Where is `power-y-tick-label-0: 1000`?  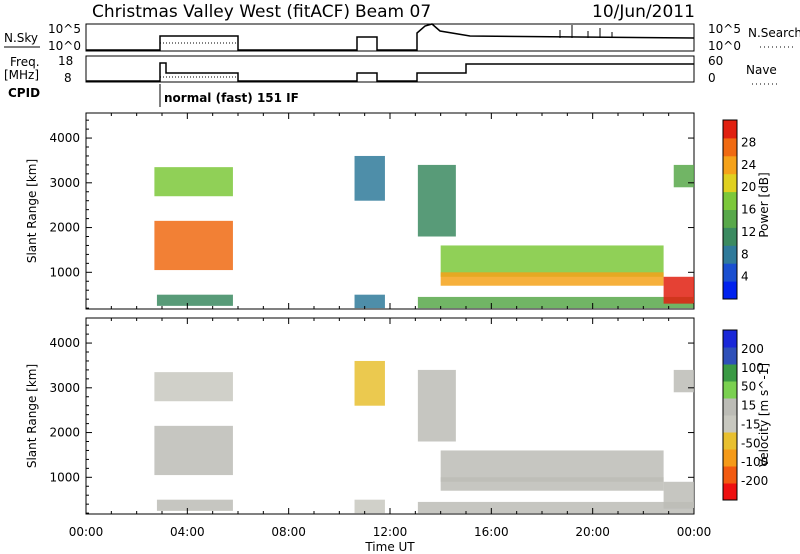 power-y-tick-label-0: 1000 is located at coordinates (64, 272).